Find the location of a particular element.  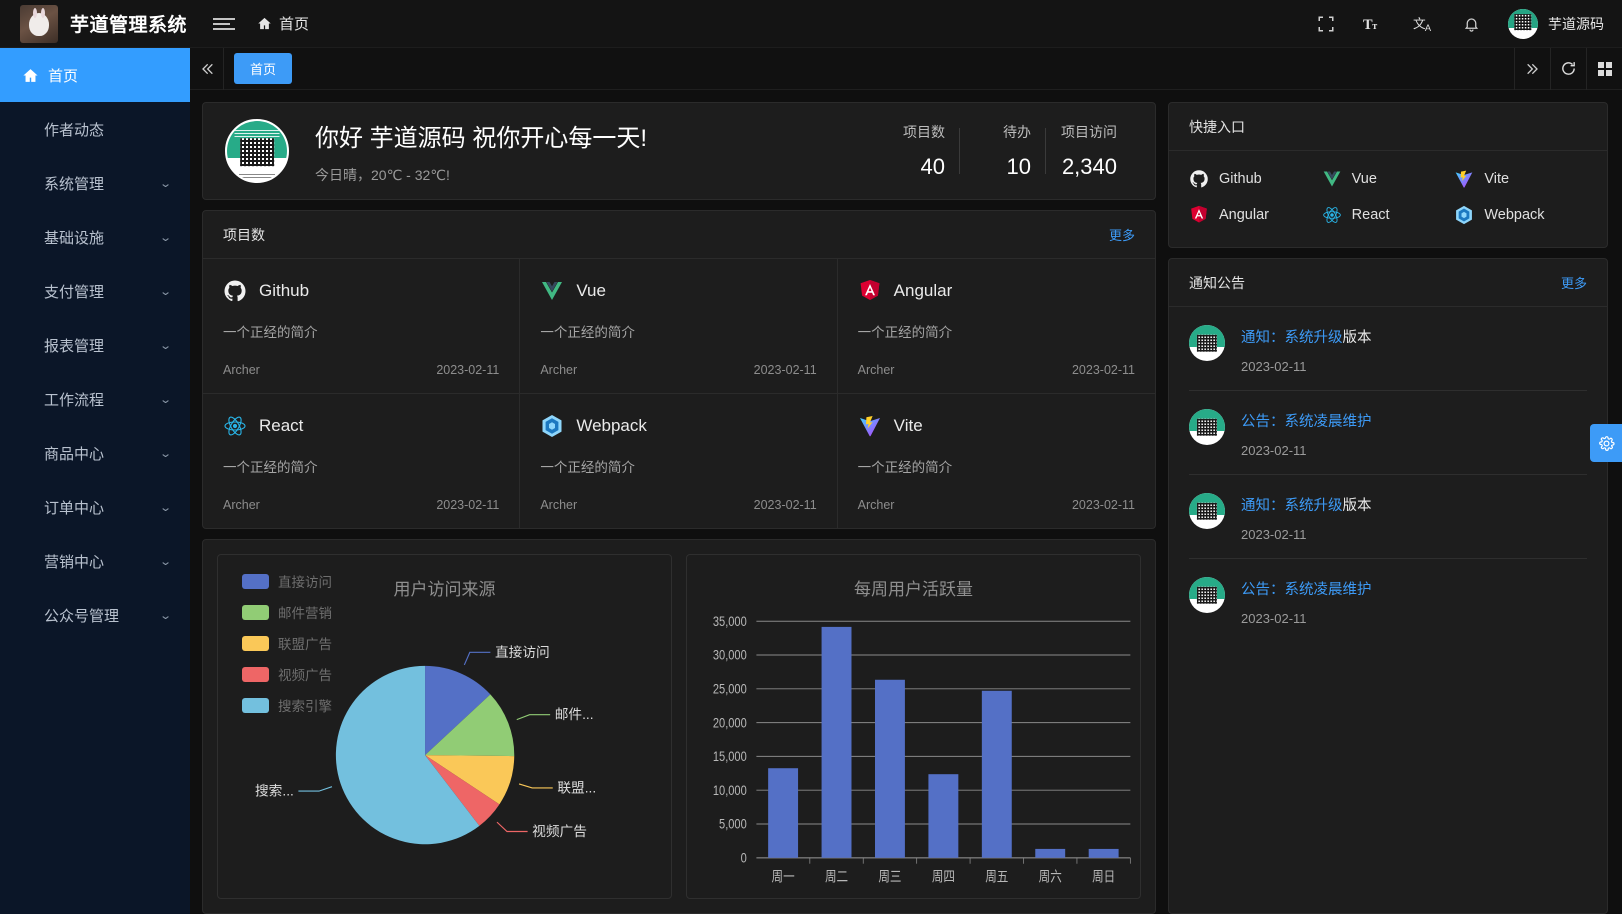

sidebar-item-marketing-center: 营销中心 ⌄ is located at coordinates (95, 561).